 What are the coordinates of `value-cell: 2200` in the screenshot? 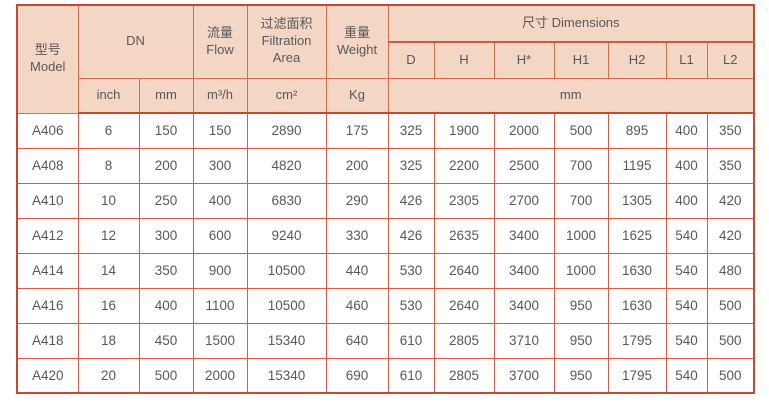 It's located at (464, 165).